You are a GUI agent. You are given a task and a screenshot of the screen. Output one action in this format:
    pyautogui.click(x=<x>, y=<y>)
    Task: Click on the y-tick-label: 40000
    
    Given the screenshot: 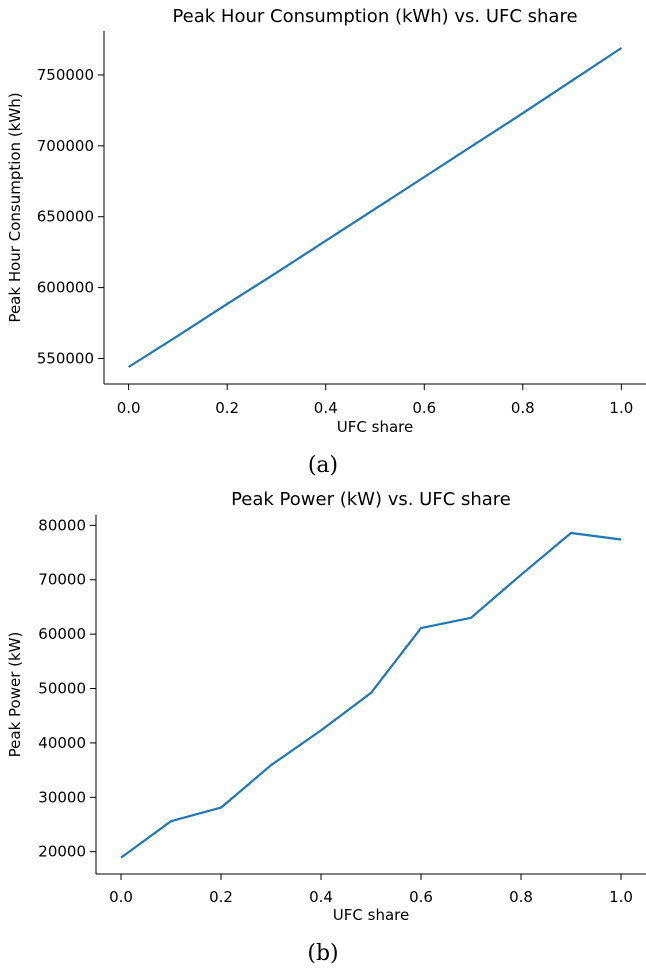 What is the action you would take?
    pyautogui.click(x=62, y=743)
    